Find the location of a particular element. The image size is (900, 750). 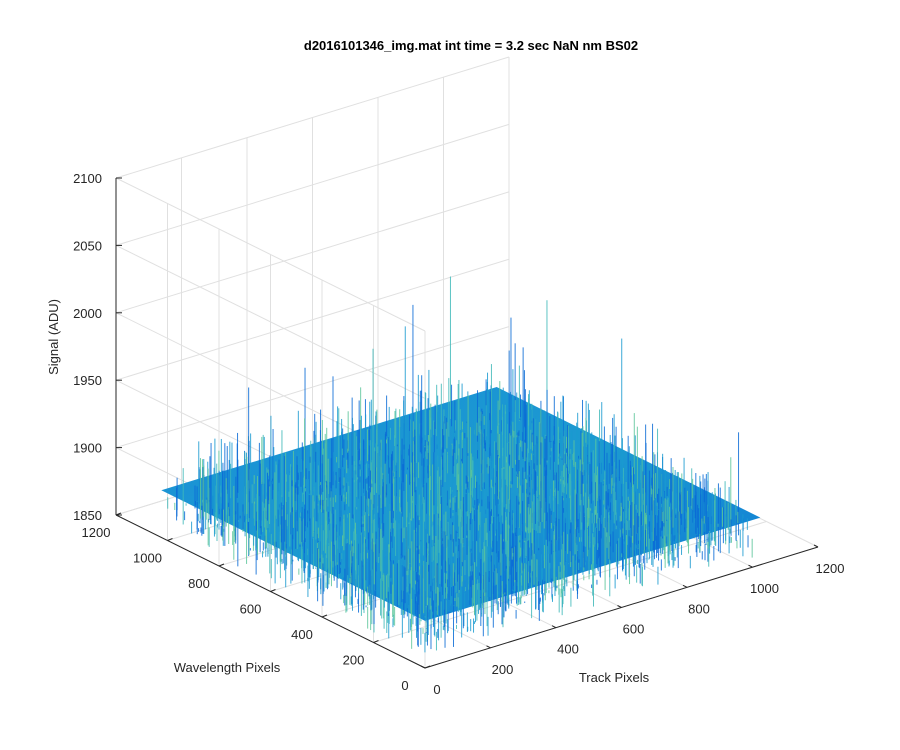

z-tick-label: 2100 is located at coordinates (87, 178).